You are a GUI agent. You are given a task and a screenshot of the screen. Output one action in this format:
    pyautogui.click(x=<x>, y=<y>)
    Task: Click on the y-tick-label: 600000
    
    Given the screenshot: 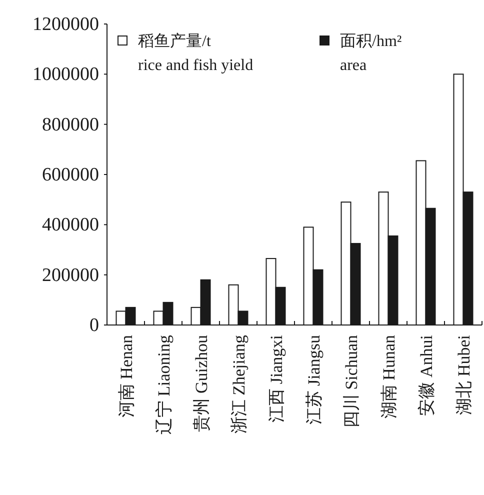 What is the action you would take?
    pyautogui.click(x=70, y=175)
    